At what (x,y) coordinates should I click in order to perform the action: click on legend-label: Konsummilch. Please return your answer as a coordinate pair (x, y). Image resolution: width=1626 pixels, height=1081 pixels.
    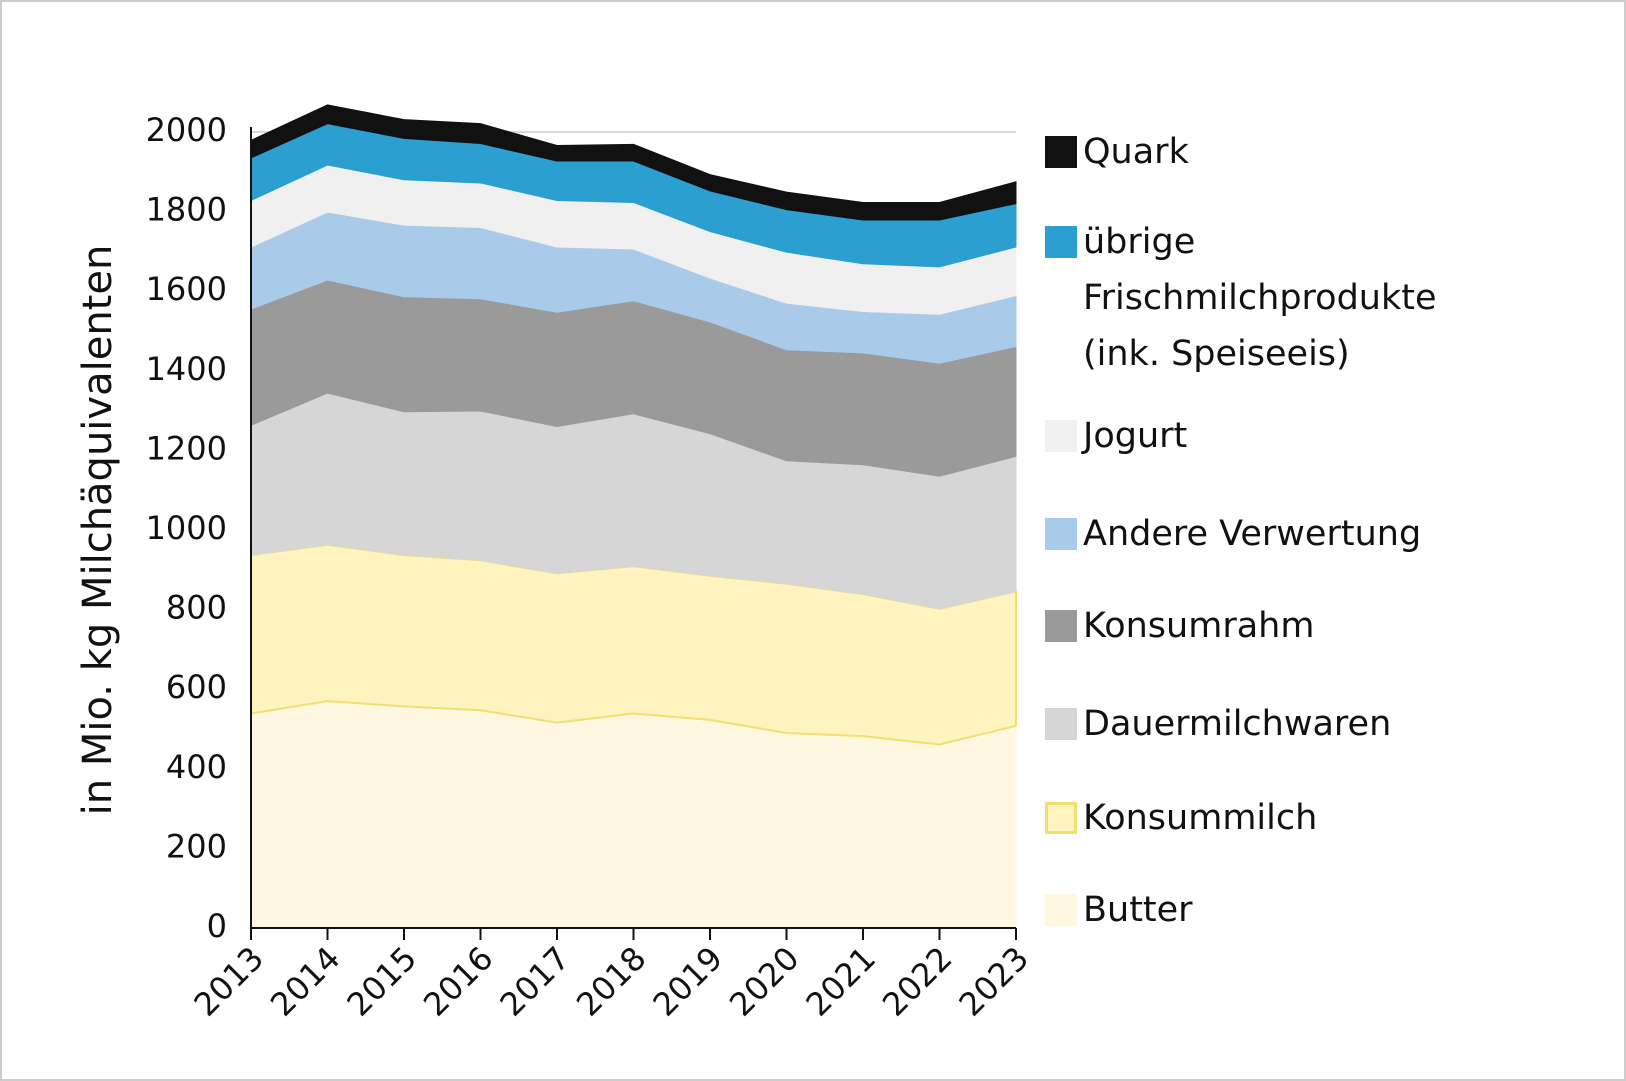
    Looking at the image, I should click on (1200, 818).